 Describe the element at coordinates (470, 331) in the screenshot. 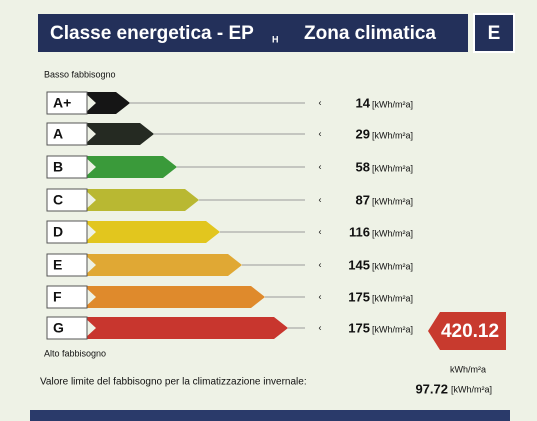

I see `result-value: 420.12` at that location.